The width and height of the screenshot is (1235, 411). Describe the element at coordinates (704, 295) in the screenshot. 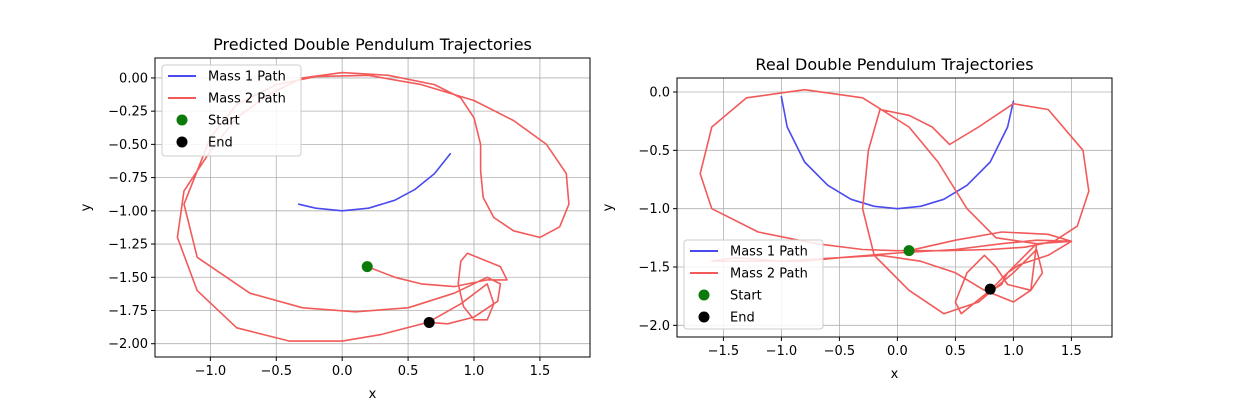

I see `real-legend-start-marker` at that location.